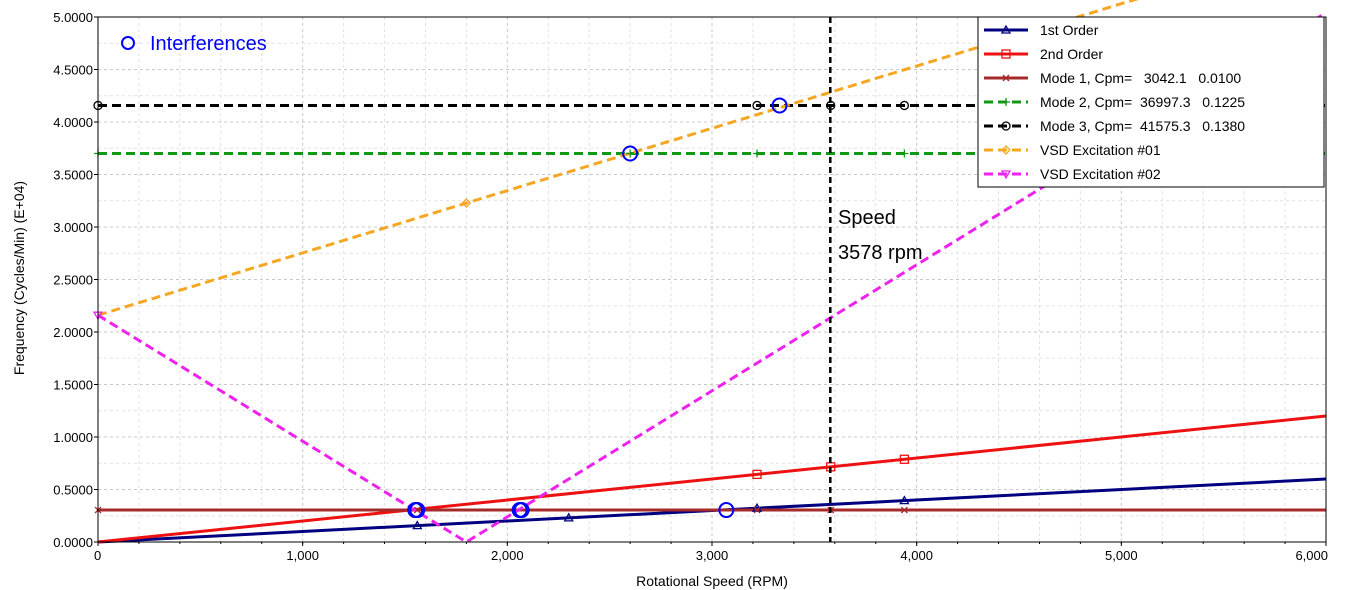 Image resolution: width=1348 pixels, height=590 pixels. I want to click on down-triangle-marker, so click(1006, 175).